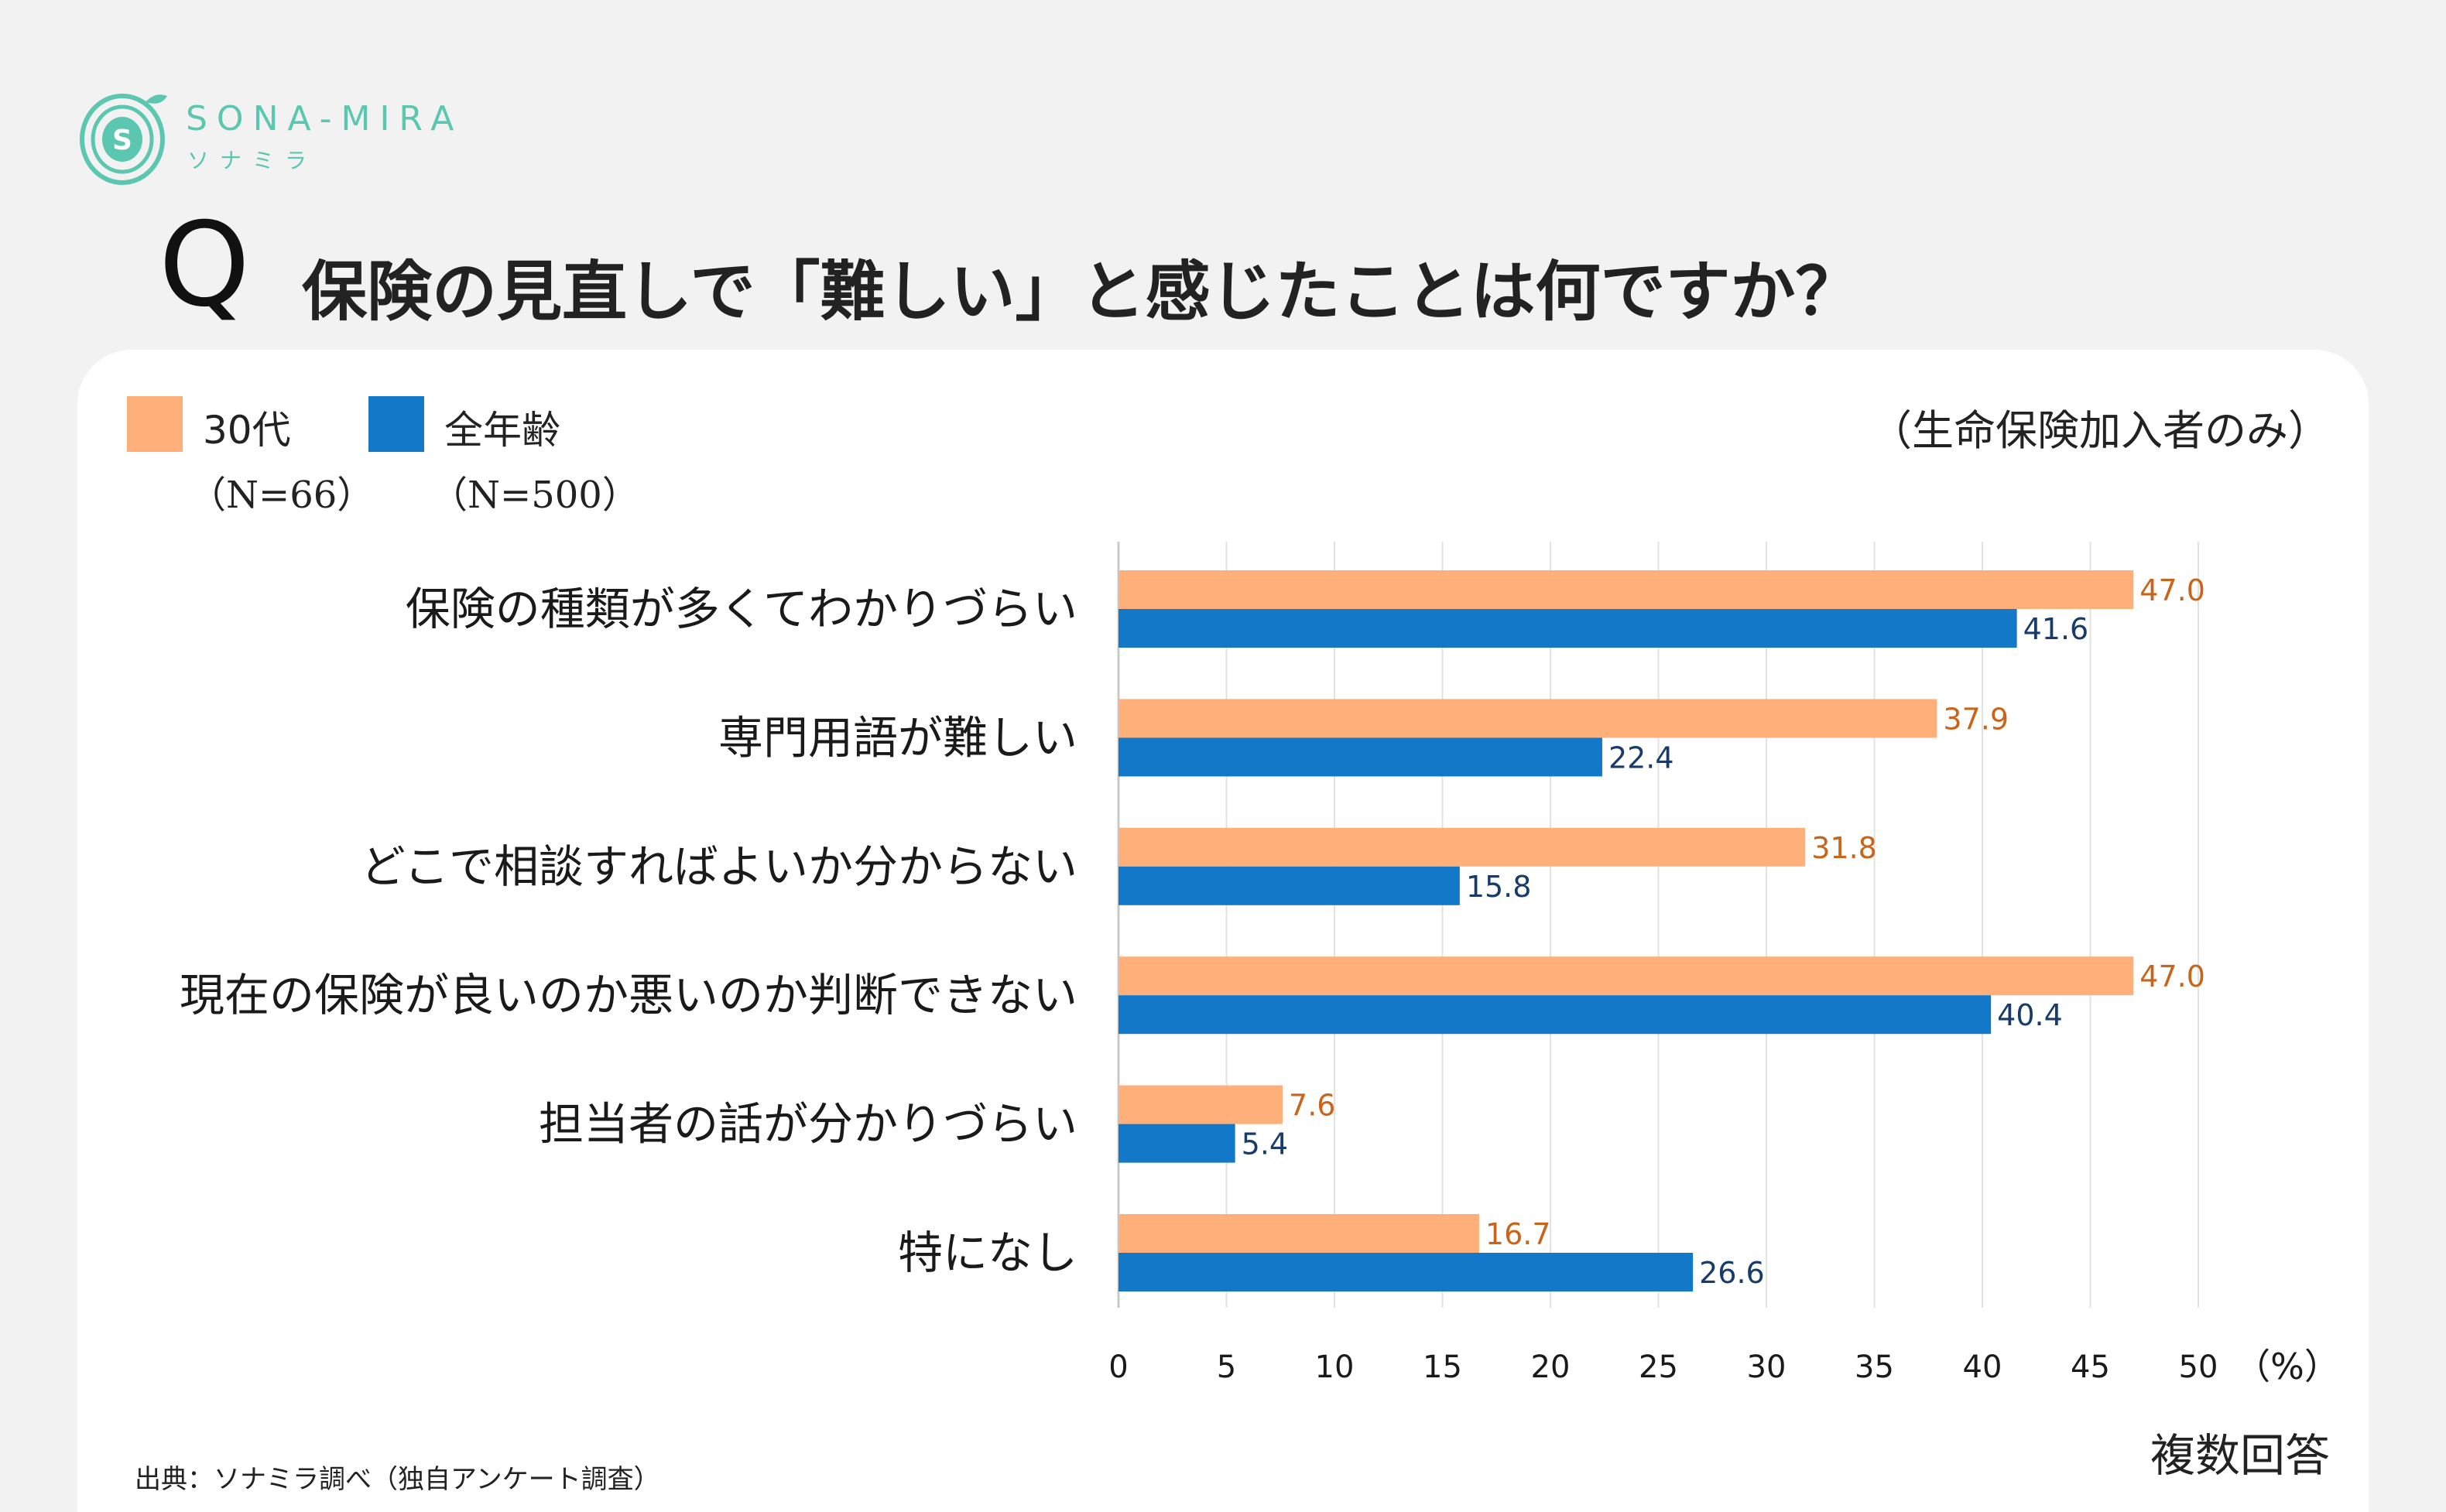  Describe the element at coordinates (2090, 1368) in the screenshot. I see `x-tick-label: 45` at that location.